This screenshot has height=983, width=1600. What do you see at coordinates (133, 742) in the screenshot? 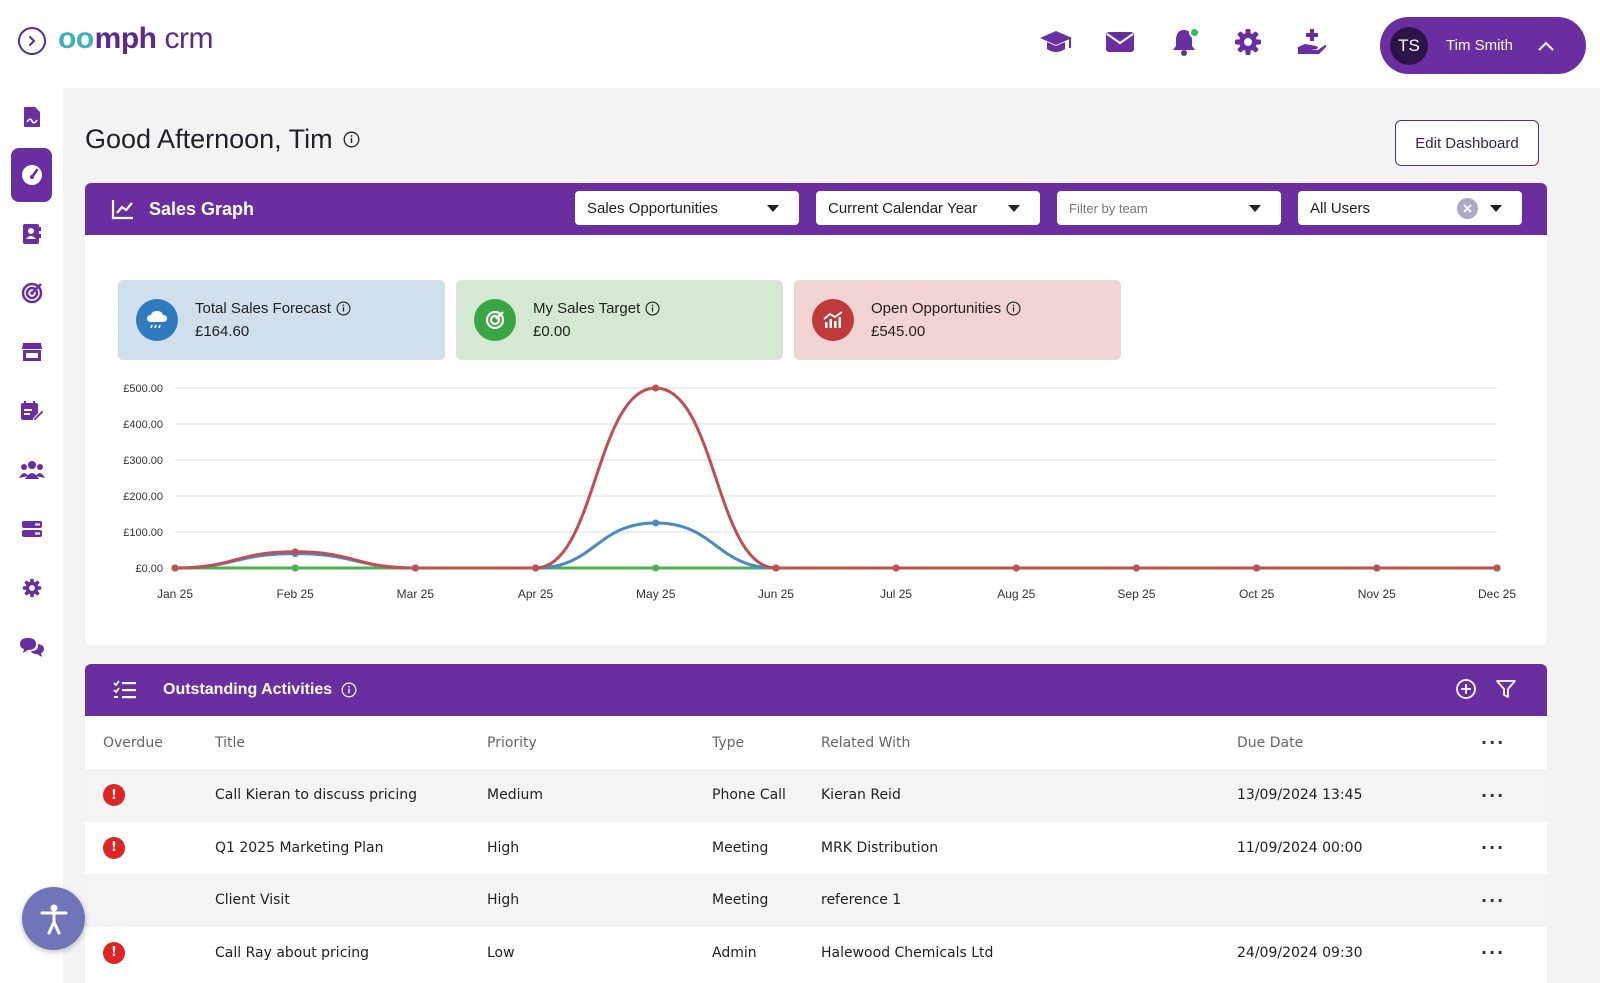
I see `column-header-overdue: Overdue` at bounding box center [133, 742].